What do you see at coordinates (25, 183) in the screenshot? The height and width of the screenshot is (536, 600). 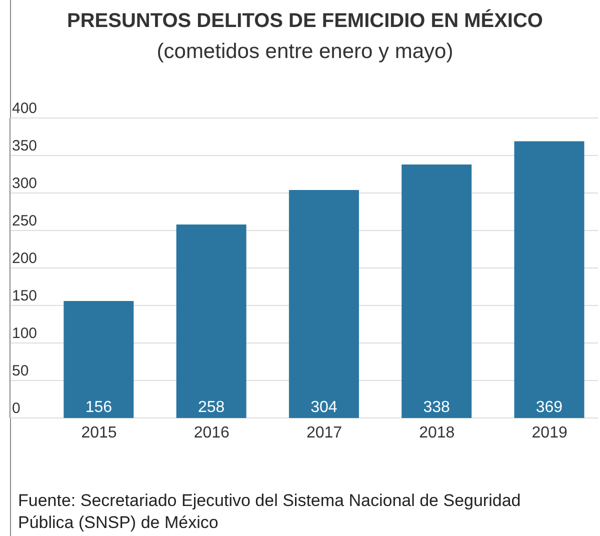 I see `y-tick-label: 300` at bounding box center [25, 183].